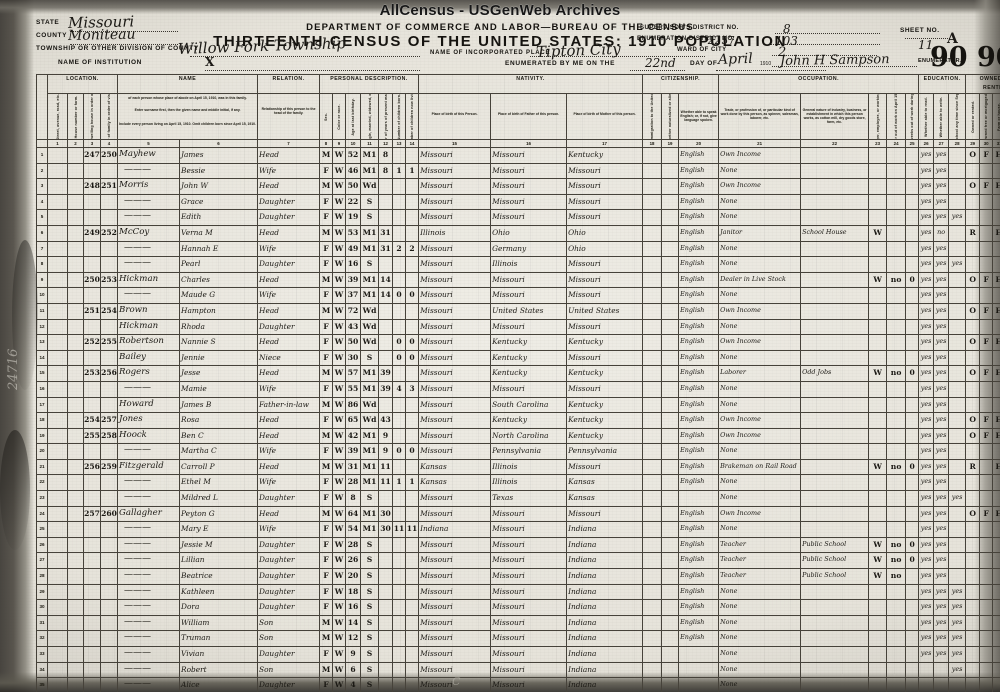  Describe the element at coordinates (412, 171) in the screenshot. I see `cell-ch_living-td: 1` at that location.